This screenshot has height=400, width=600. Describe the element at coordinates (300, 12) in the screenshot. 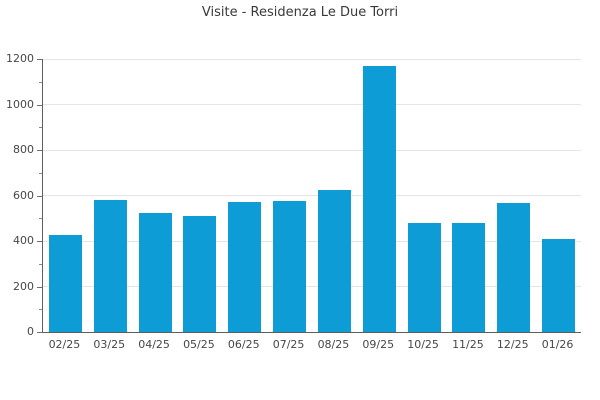

I see `chart-title: Visite - Residenza Le Due Torri` at that location.